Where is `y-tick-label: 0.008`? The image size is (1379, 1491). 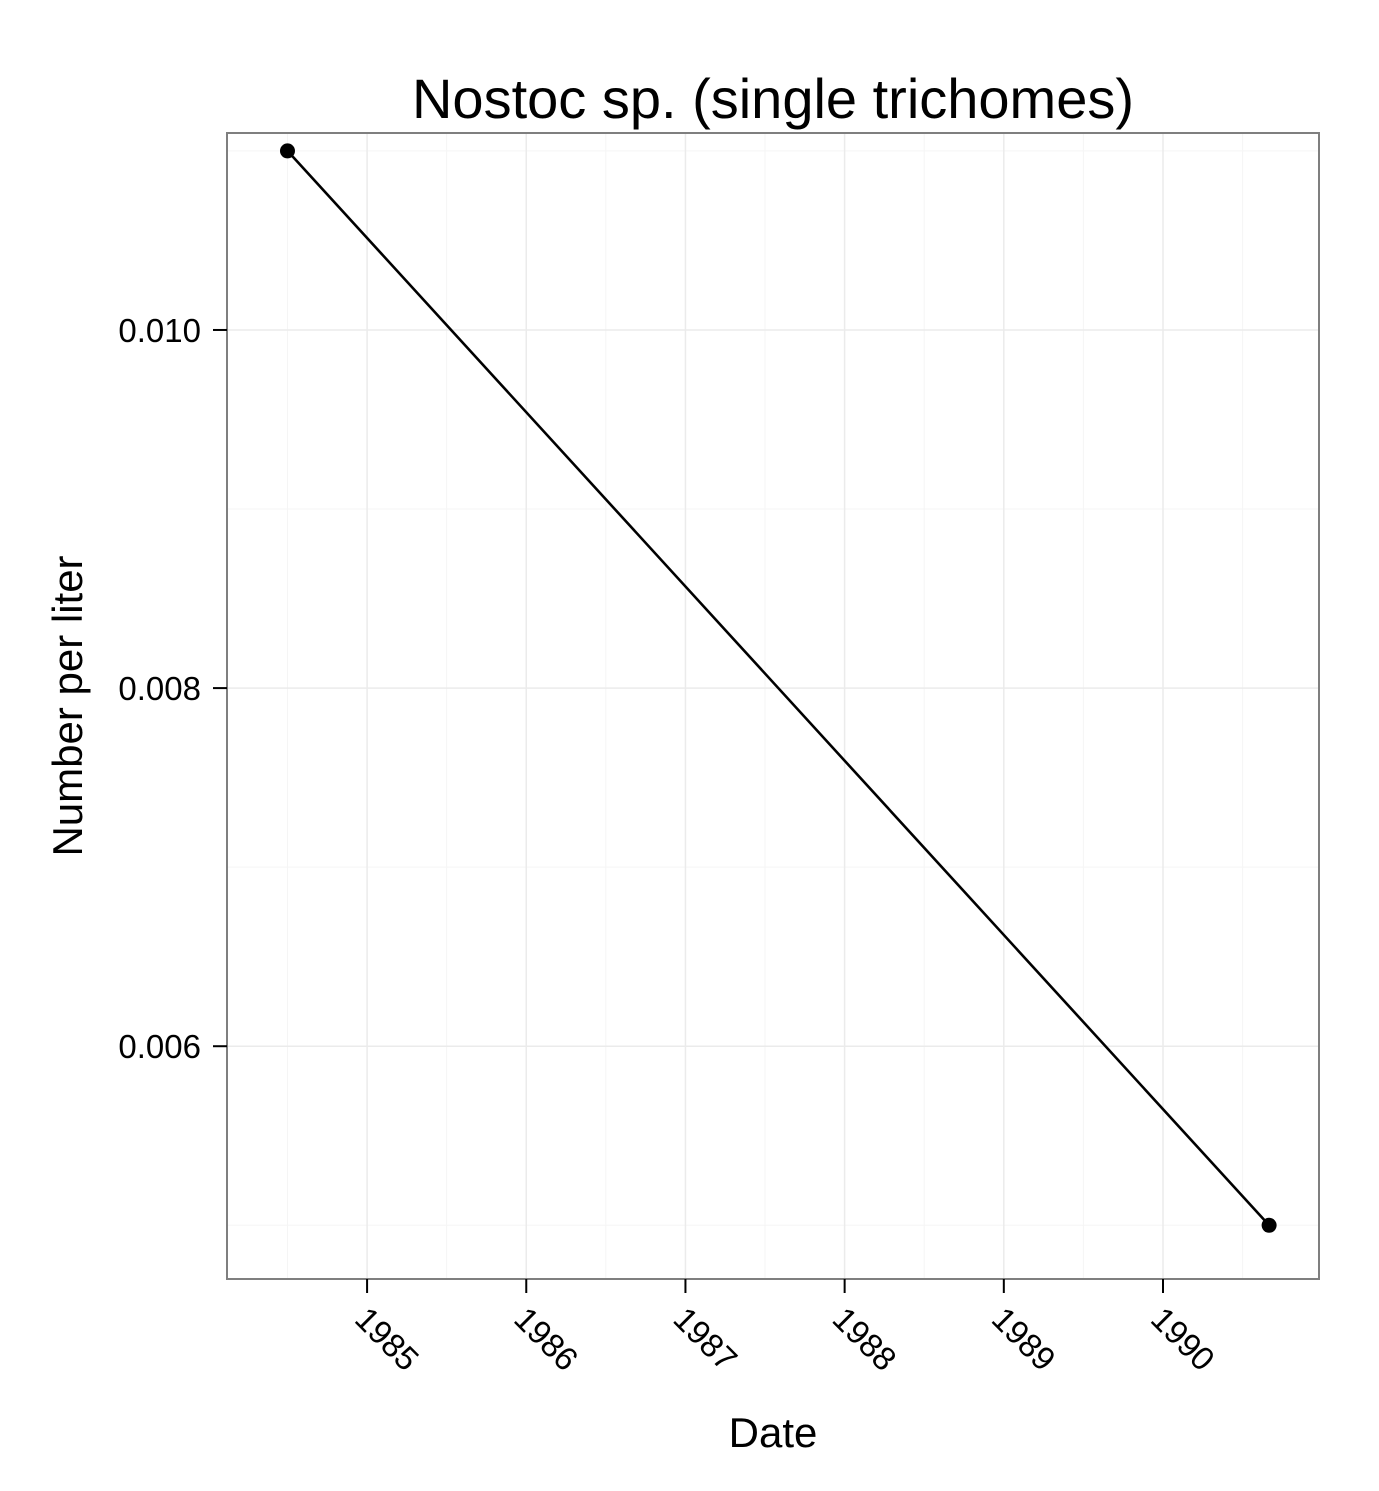
y-tick-label: 0.008 is located at coordinates (159, 688).